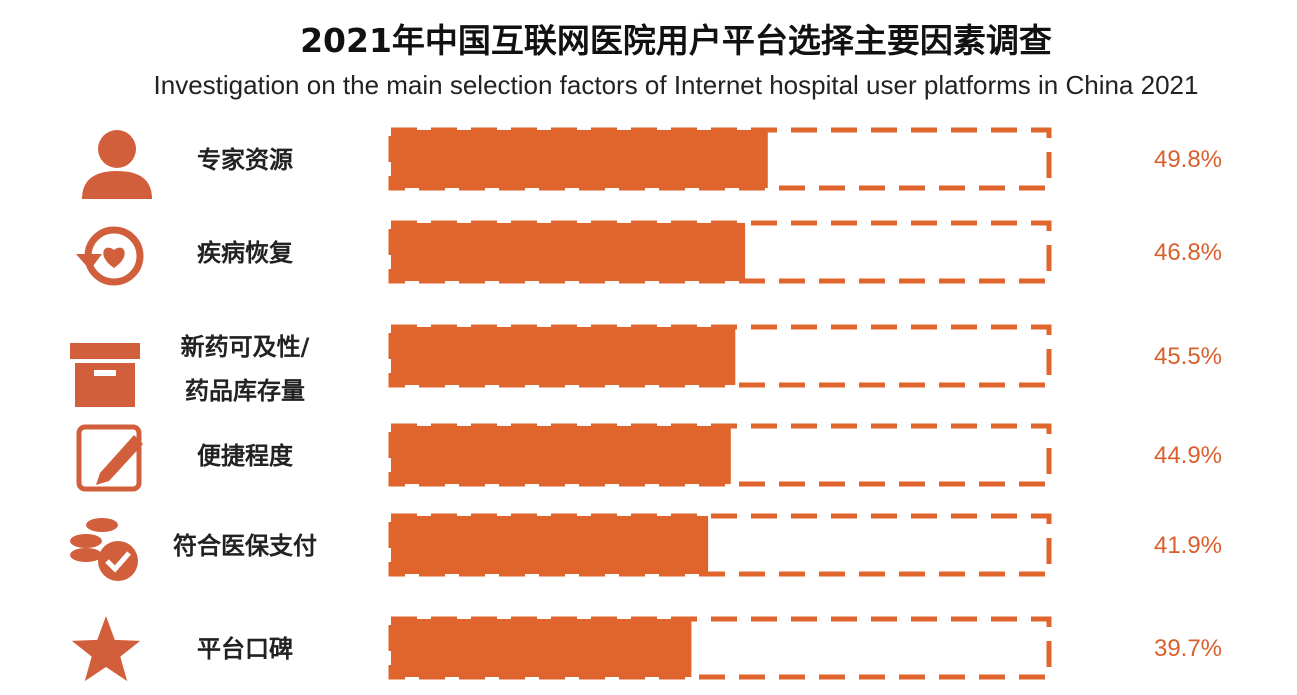 The height and width of the screenshot is (695, 1297). Describe the element at coordinates (1188, 545) in the screenshot. I see `data-label: 41.9%` at that location.